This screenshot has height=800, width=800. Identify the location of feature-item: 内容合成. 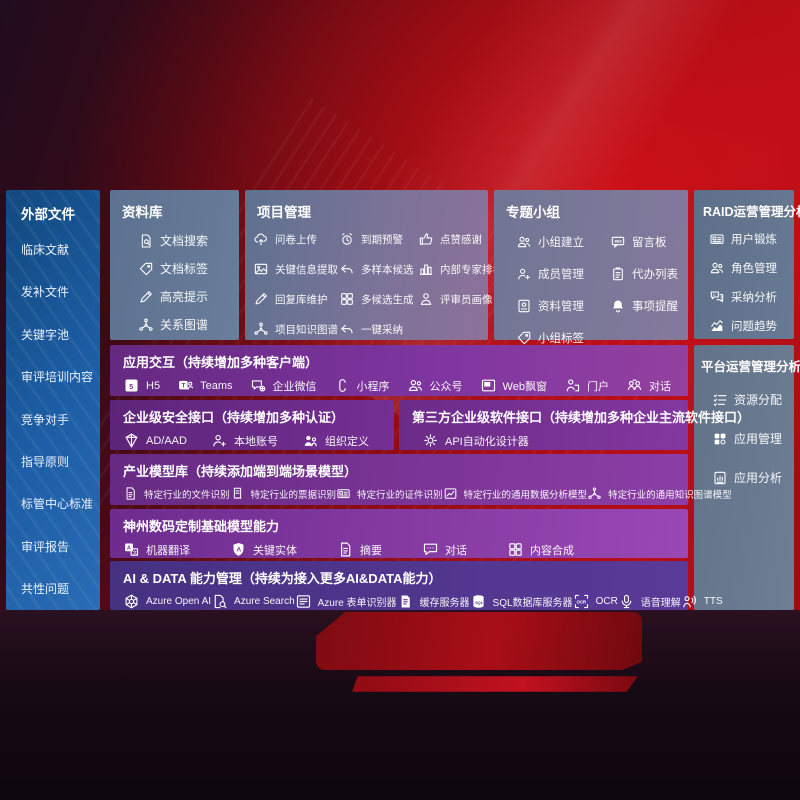
(540, 549).